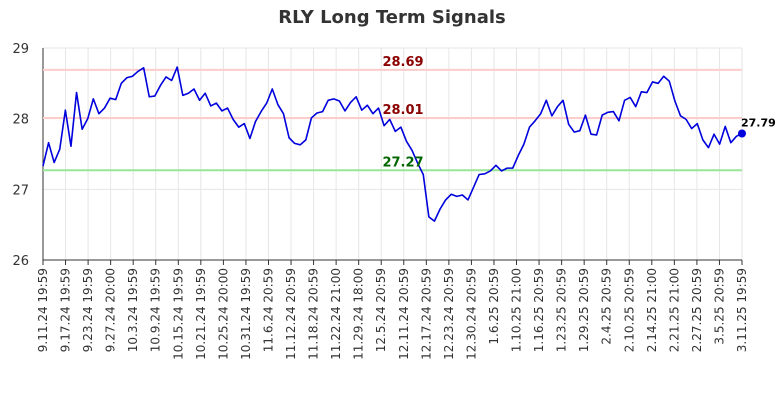 The height and width of the screenshot is (400, 784). Describe the element at coordinates (674, 310) in the screenshot. I see `x-tick-label: 2.21.25 21:00` at that location.